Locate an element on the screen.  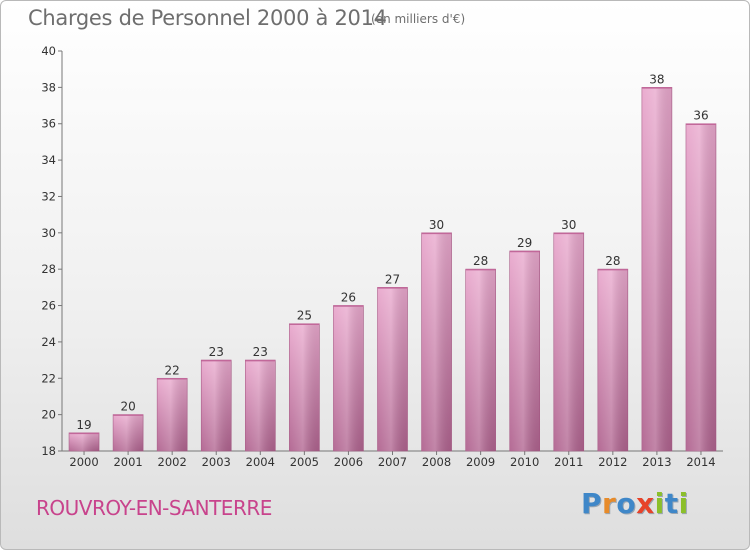
proxiti-logo: Proxiti is located at coordinates (635, 503).